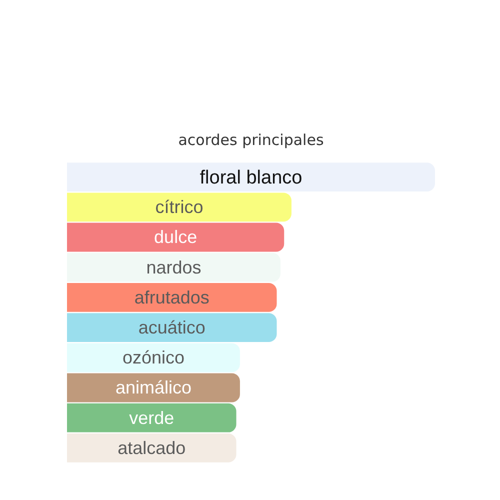  I want to click on chart-title: acordes principales, so click(251, 139).